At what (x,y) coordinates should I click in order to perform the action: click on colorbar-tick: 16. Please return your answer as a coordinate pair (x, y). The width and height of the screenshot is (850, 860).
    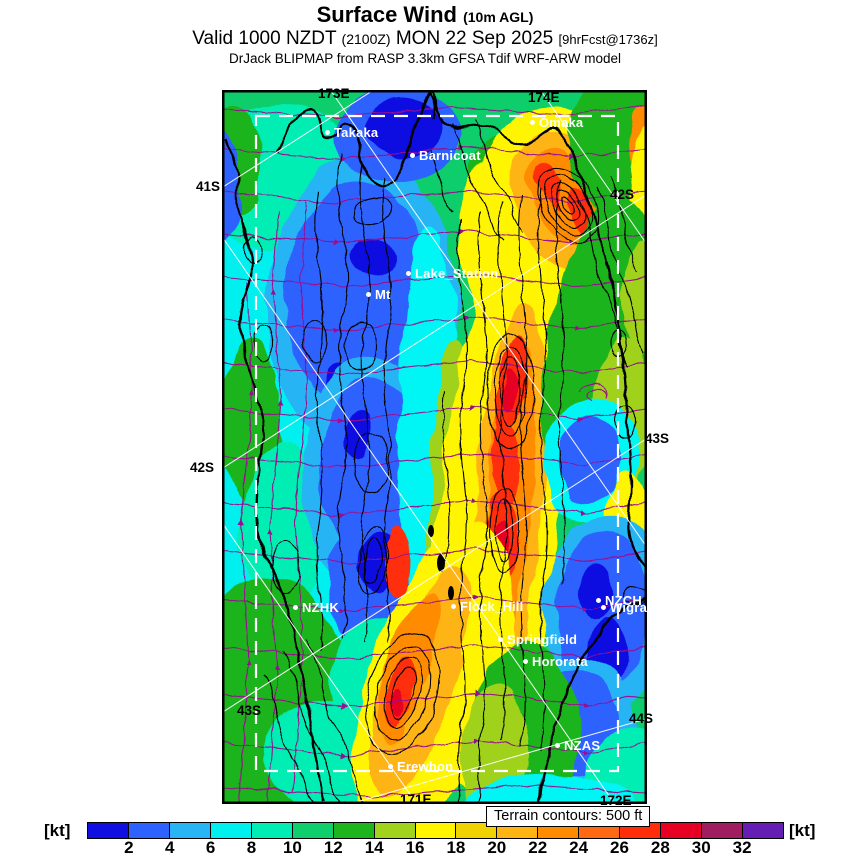
    Looking at the image, I should click on (415, 847).